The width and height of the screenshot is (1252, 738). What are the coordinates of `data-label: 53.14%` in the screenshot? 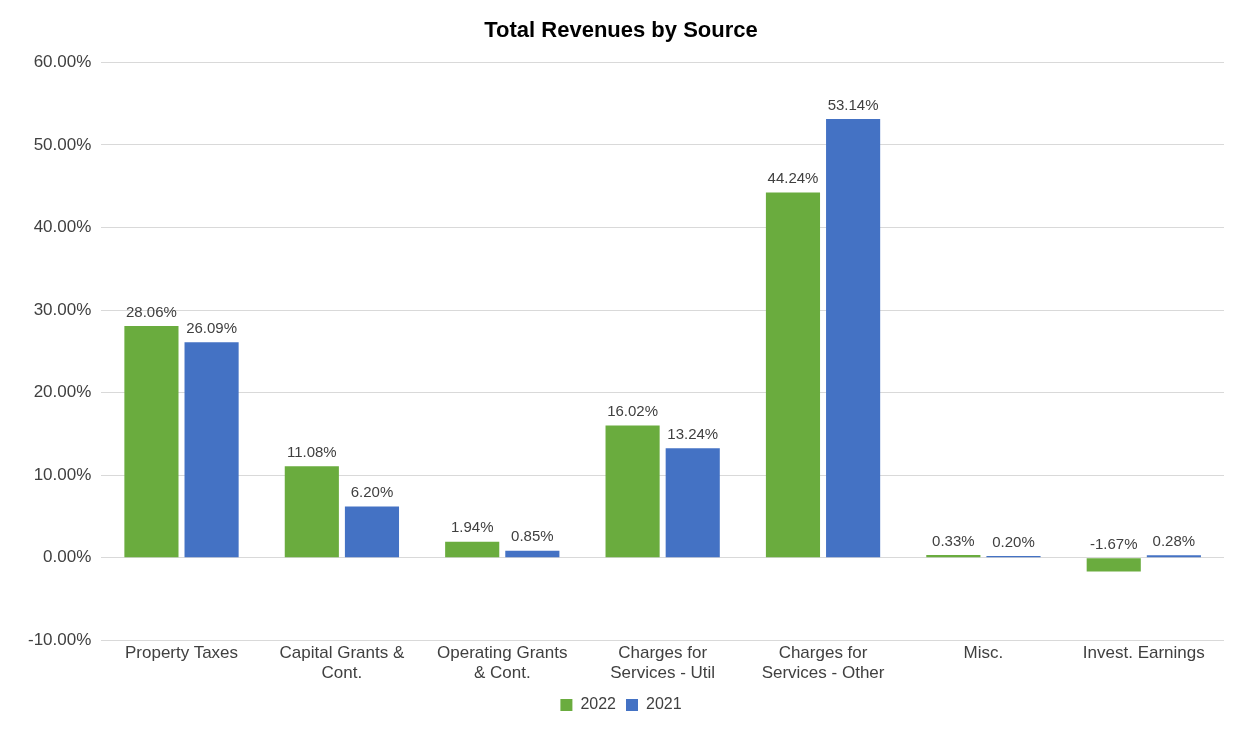 It's located at (853, 104).